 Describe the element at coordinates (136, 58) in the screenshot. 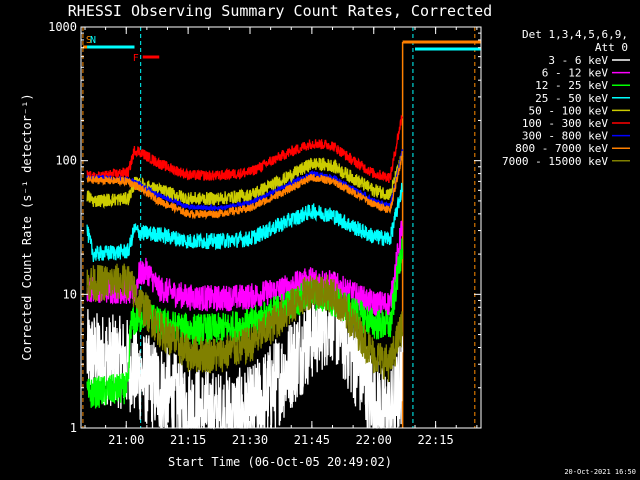

I see `flag-label-F: F` at that location.